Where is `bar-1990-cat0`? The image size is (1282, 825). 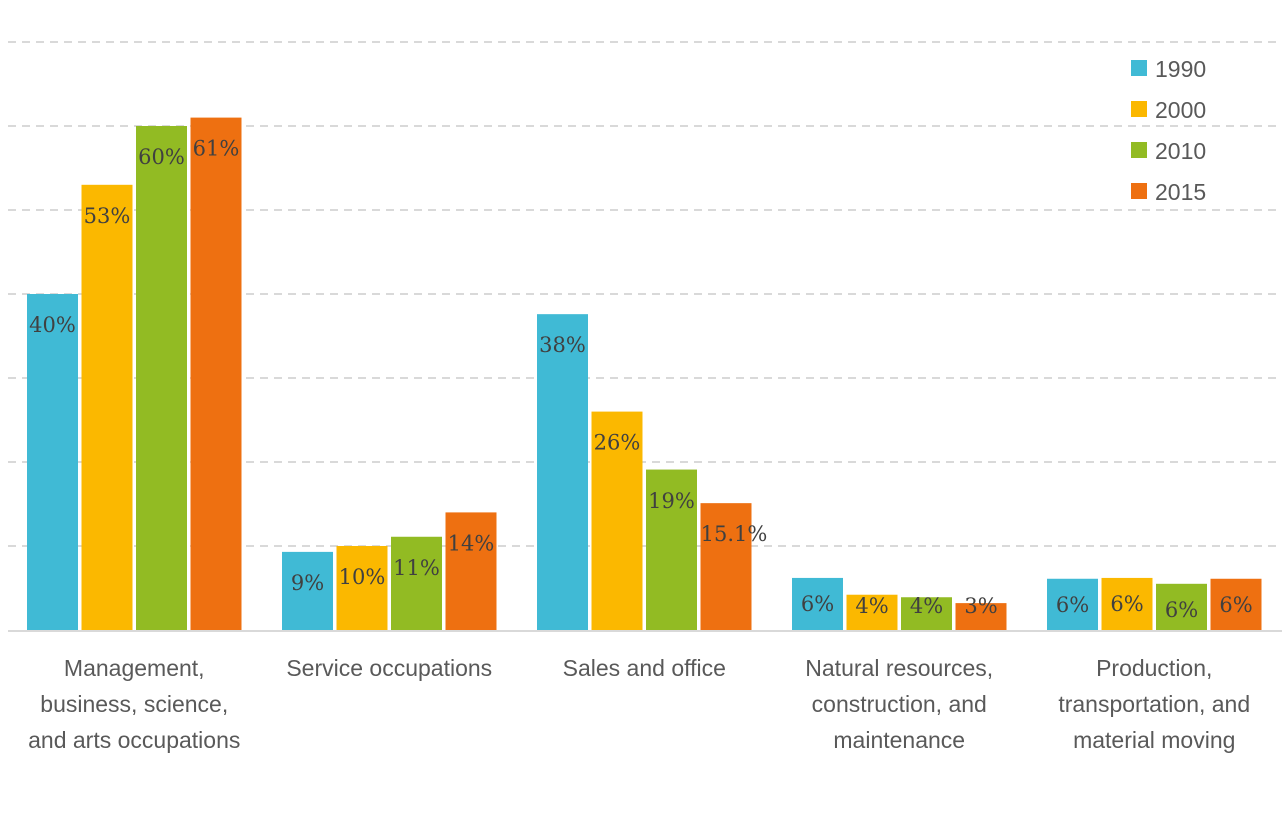
bar-1990-cat0 is located at coordinates (52, 462).